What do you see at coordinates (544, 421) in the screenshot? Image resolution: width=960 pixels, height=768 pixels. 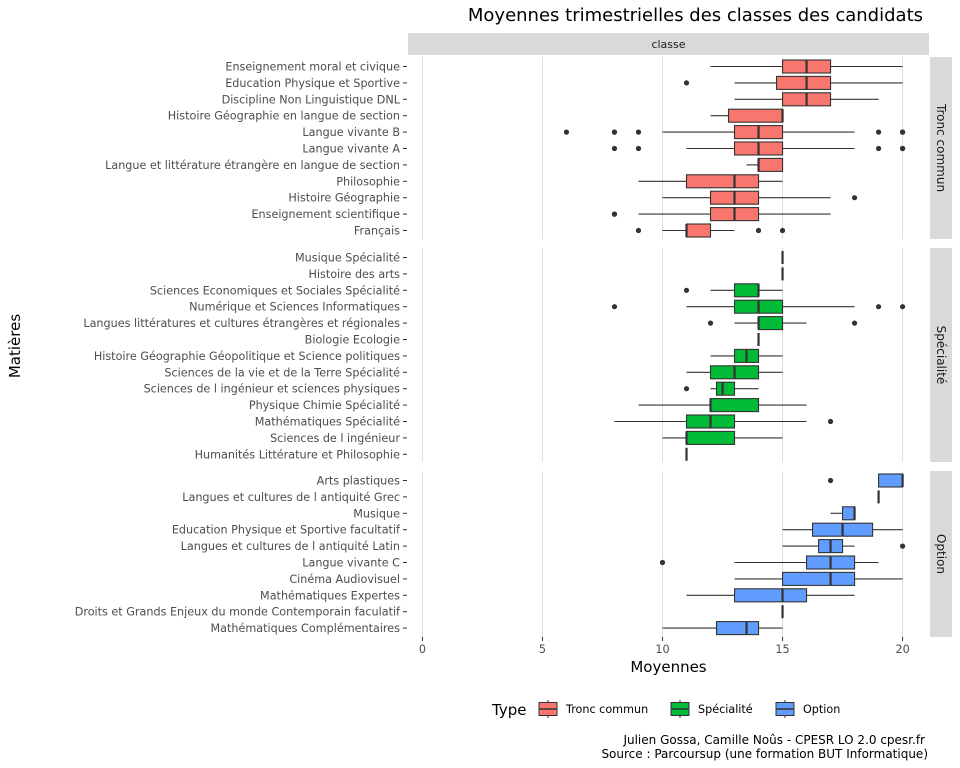 I see `box-mathematiques-specialite: Mathématiques Spécialité` at bounding box center [544, 421].